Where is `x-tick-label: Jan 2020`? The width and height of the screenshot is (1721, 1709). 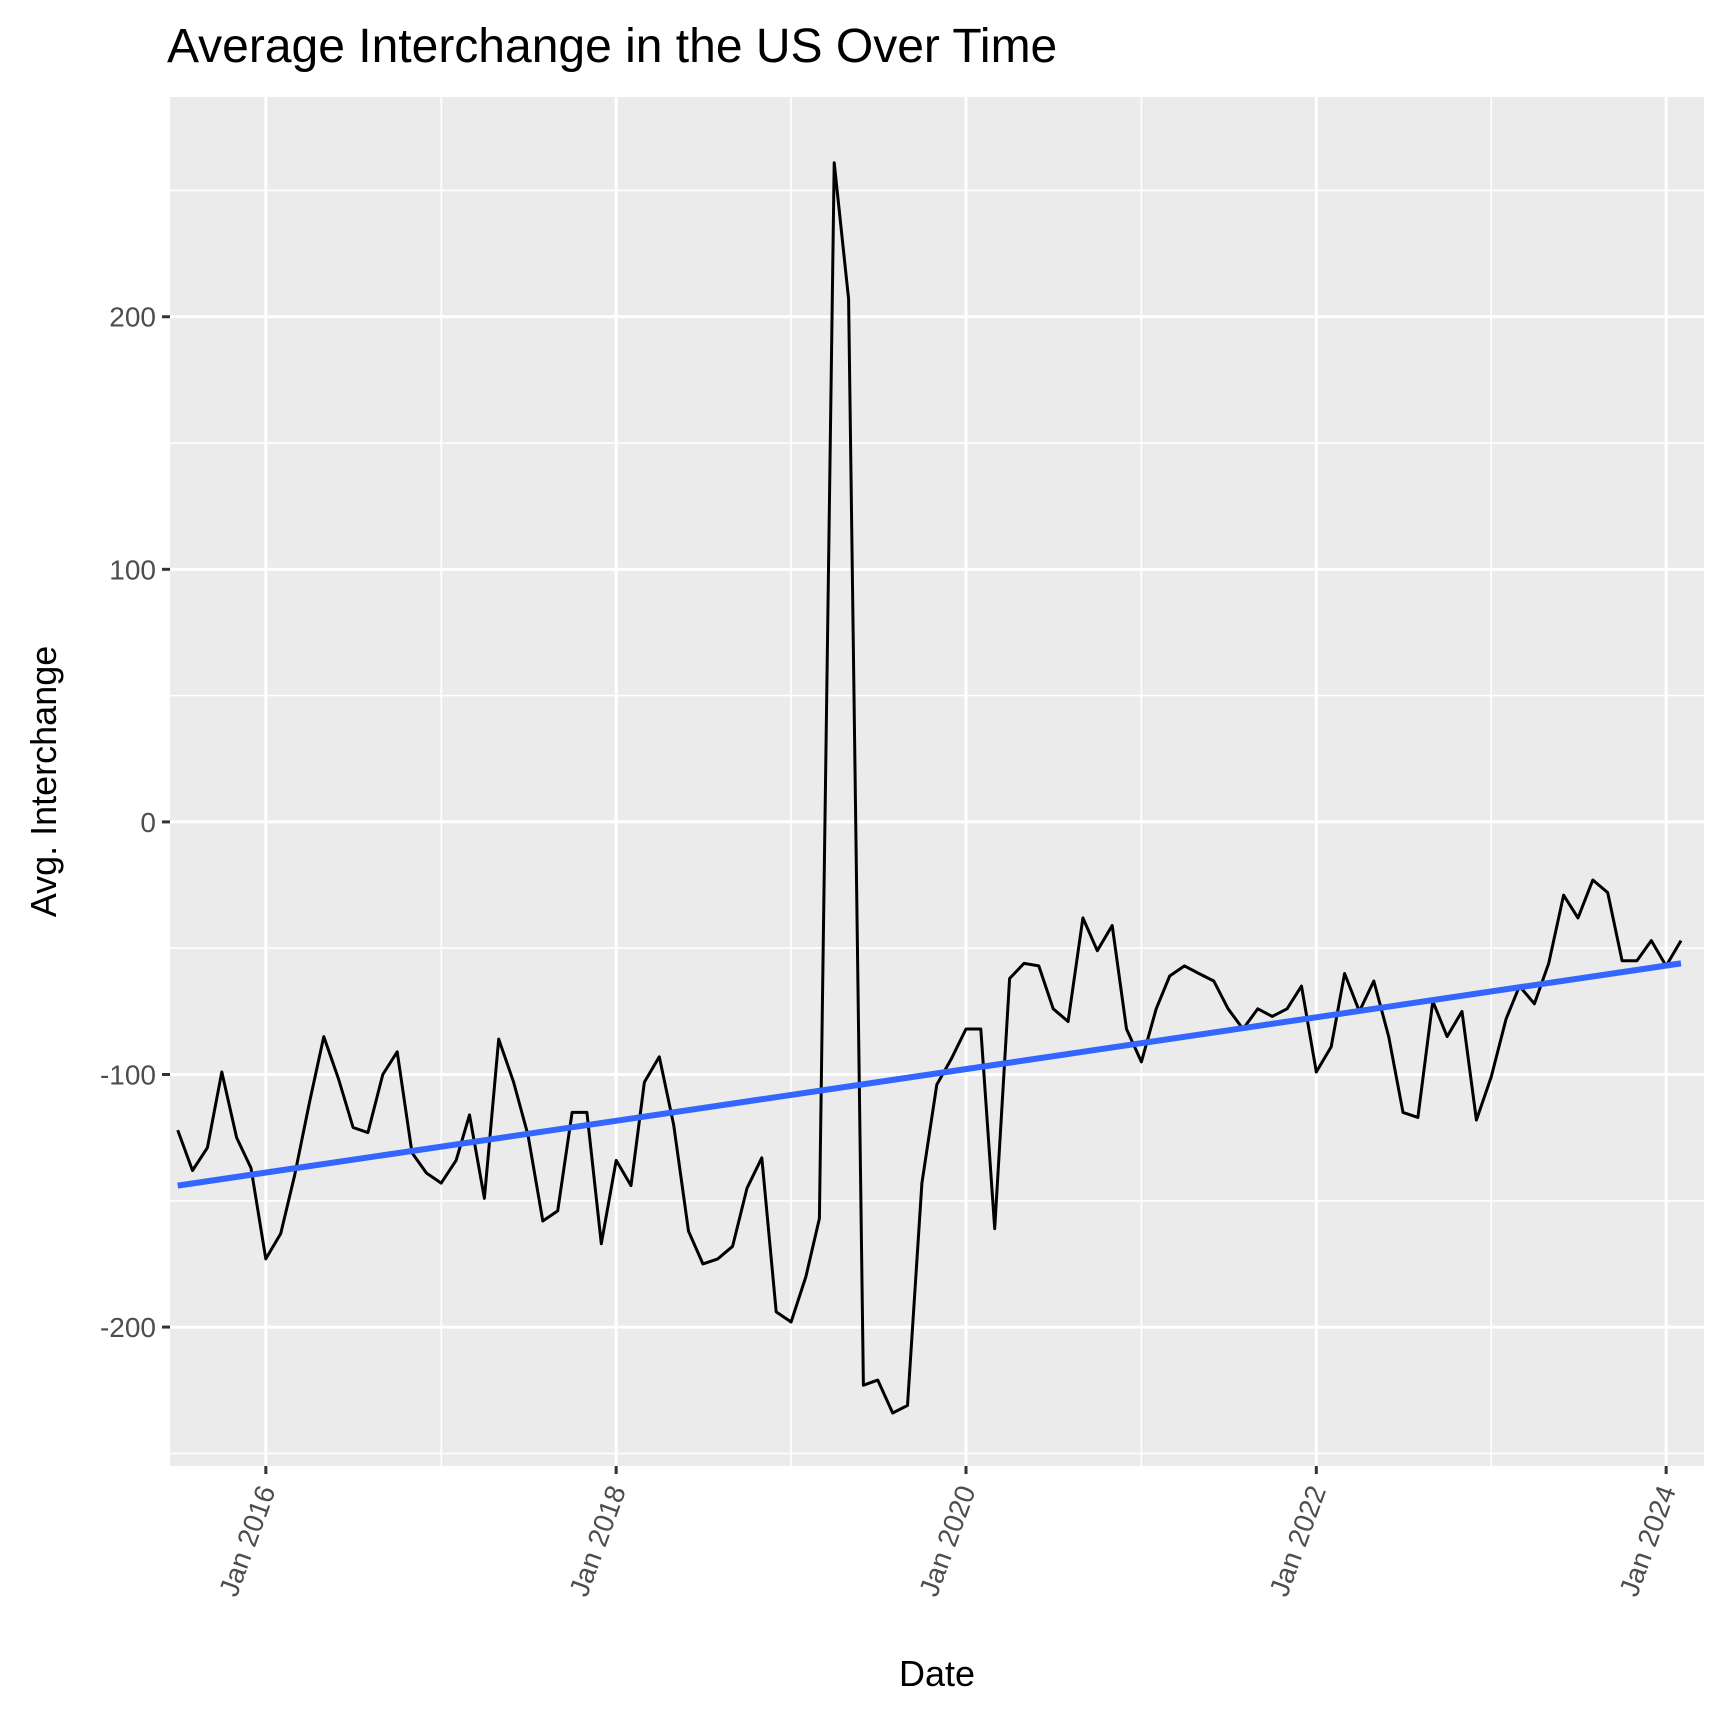 x-tick-label: Jan 2020 is located at coordinates (947, 1540).